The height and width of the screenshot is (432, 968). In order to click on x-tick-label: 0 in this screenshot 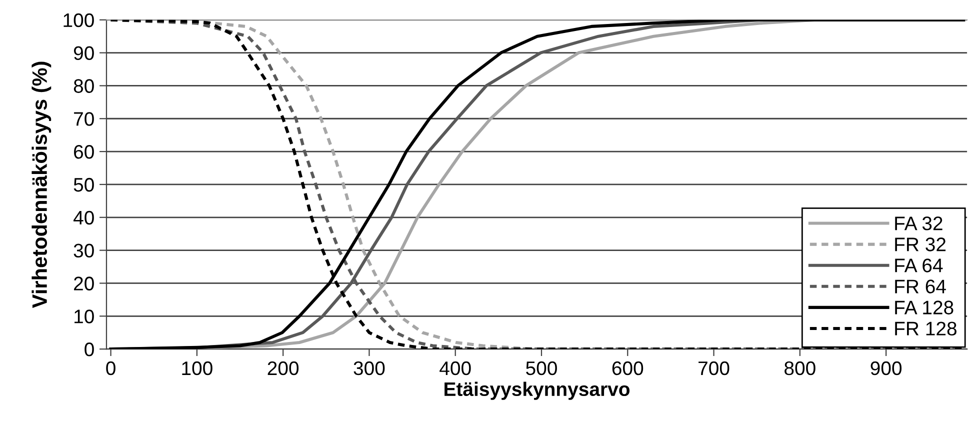, I will do `click(111, 368)`.